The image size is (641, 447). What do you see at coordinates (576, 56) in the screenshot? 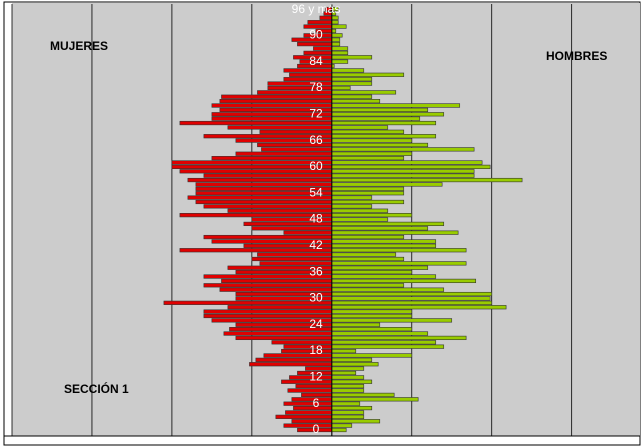
I see `right-label: HOMBRES` at bounding box center [576, 56].